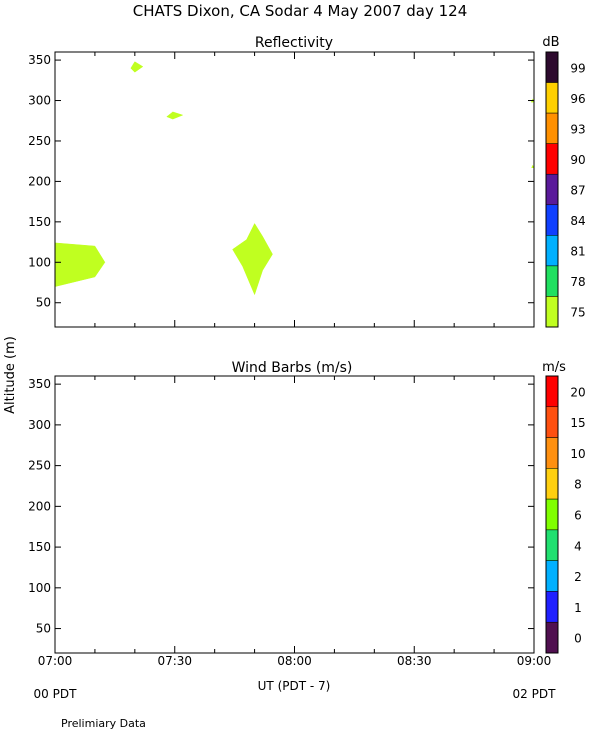 The height and width of the screenshot is (750, 600). I want to click on colorbar-tick-label: 1, so click(578, 608).